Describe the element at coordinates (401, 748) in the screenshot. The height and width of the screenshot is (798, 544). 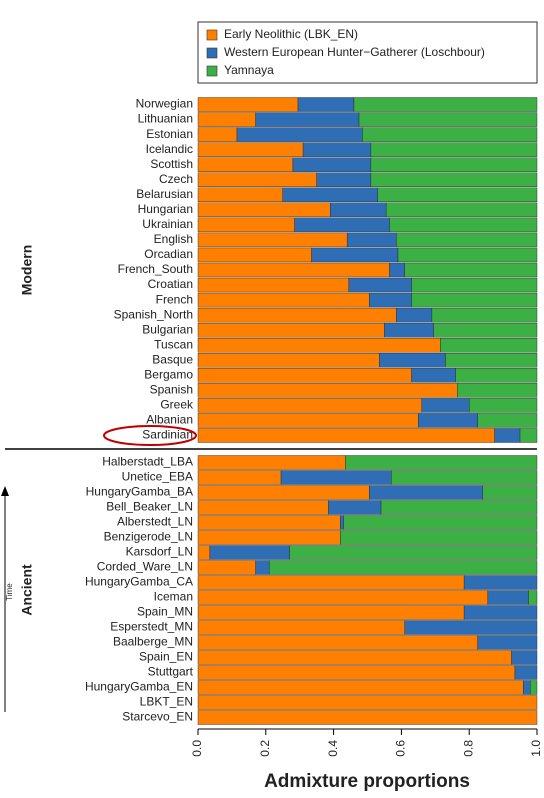
I see `x-tick-label: 0.6` at that location.